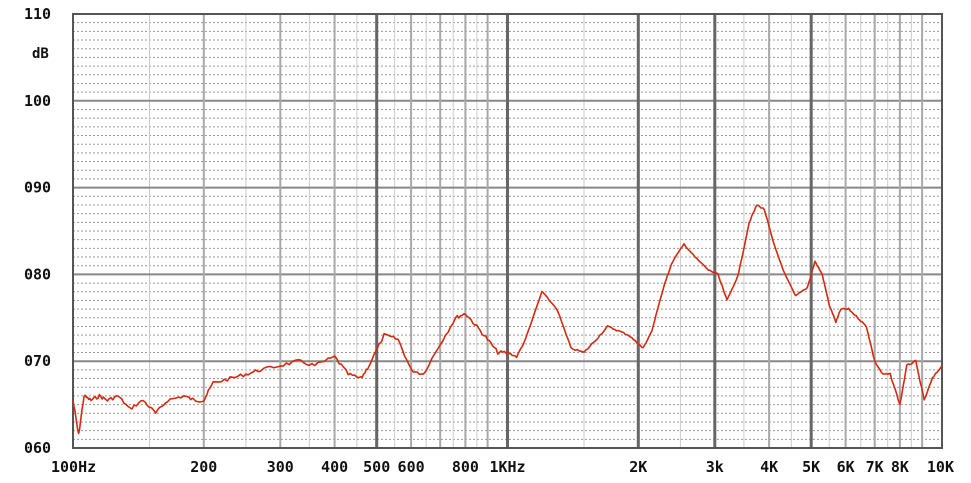  I want to click on x-tick-label: 6K, so click(846, 467).